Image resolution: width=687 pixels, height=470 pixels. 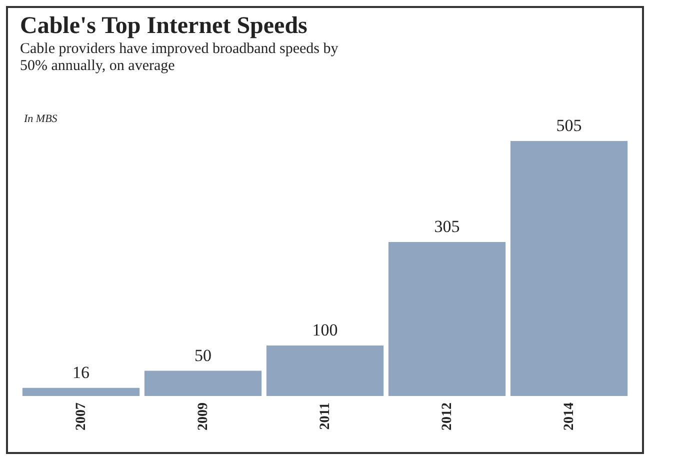 I want to click on data-label: 50, so click(x=203, y=355).